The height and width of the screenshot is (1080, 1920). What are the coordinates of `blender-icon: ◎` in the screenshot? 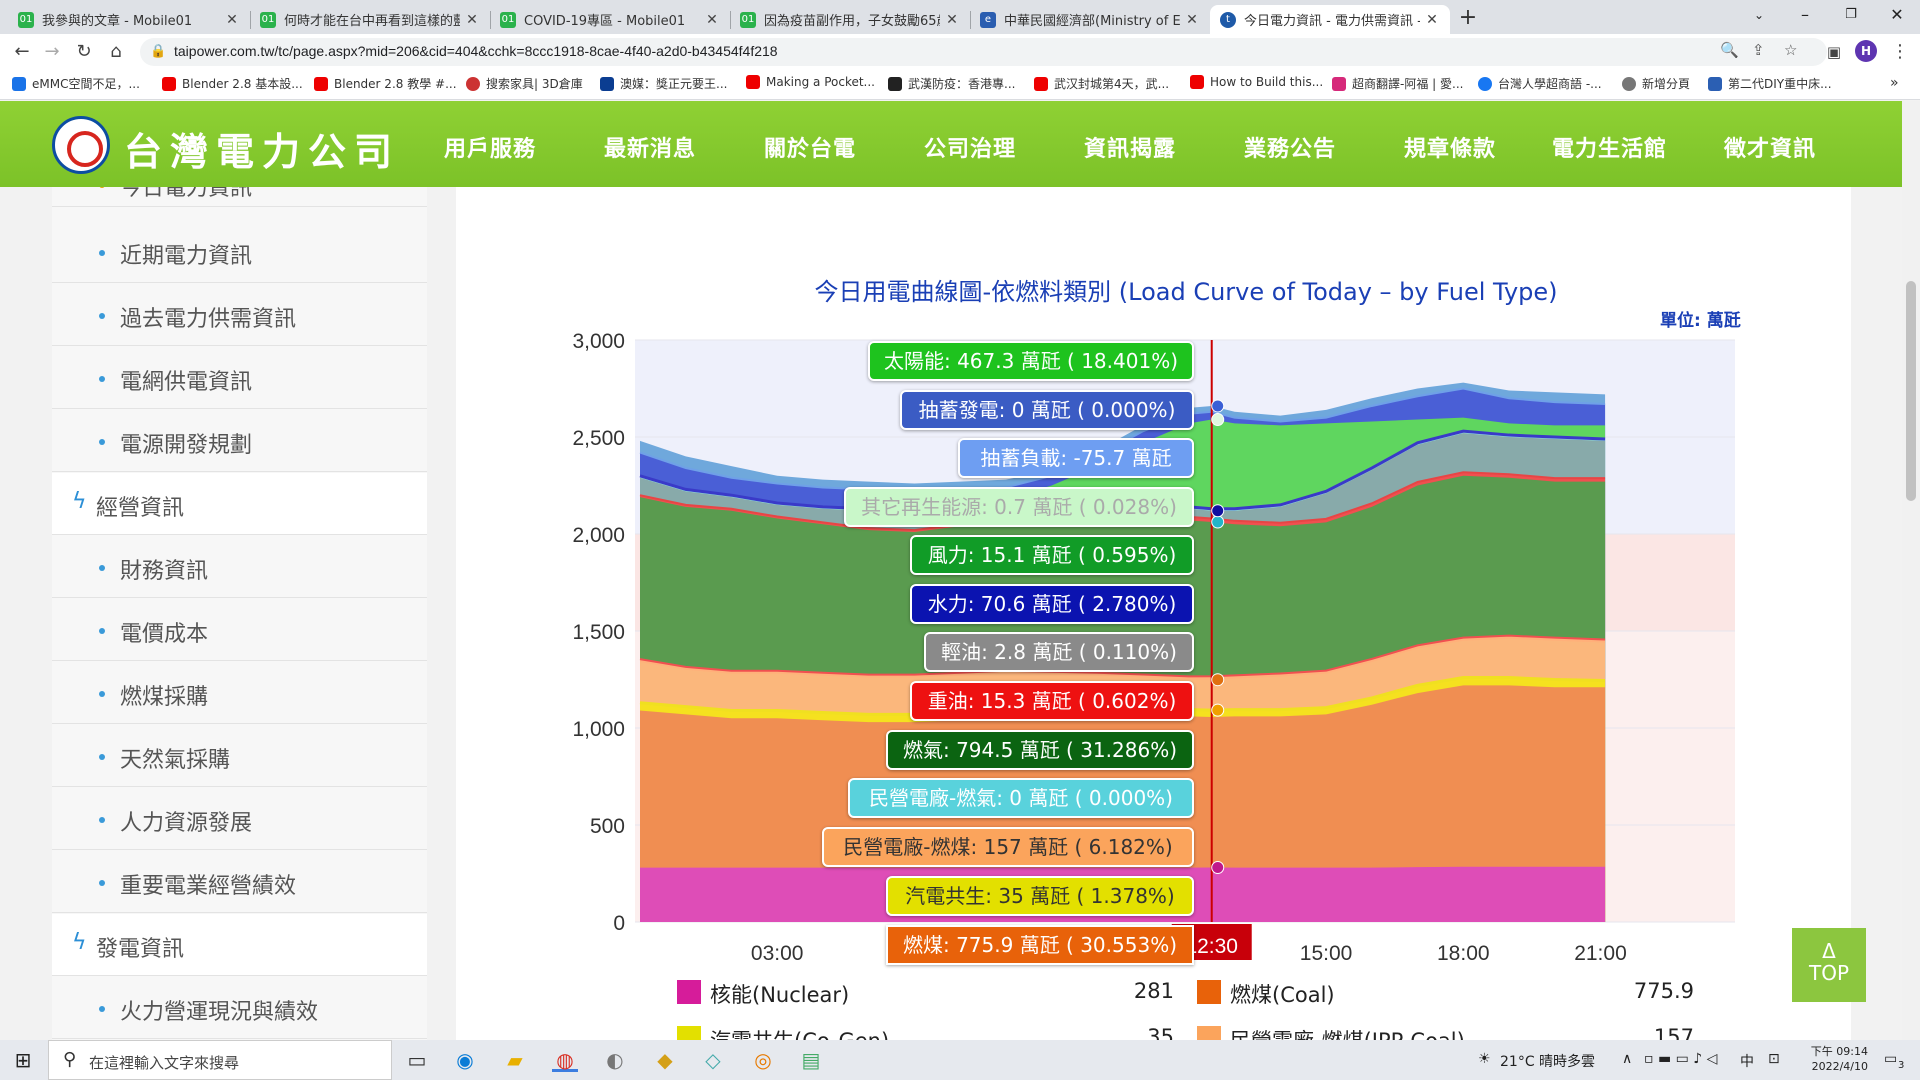 It's located at (763, 1060).